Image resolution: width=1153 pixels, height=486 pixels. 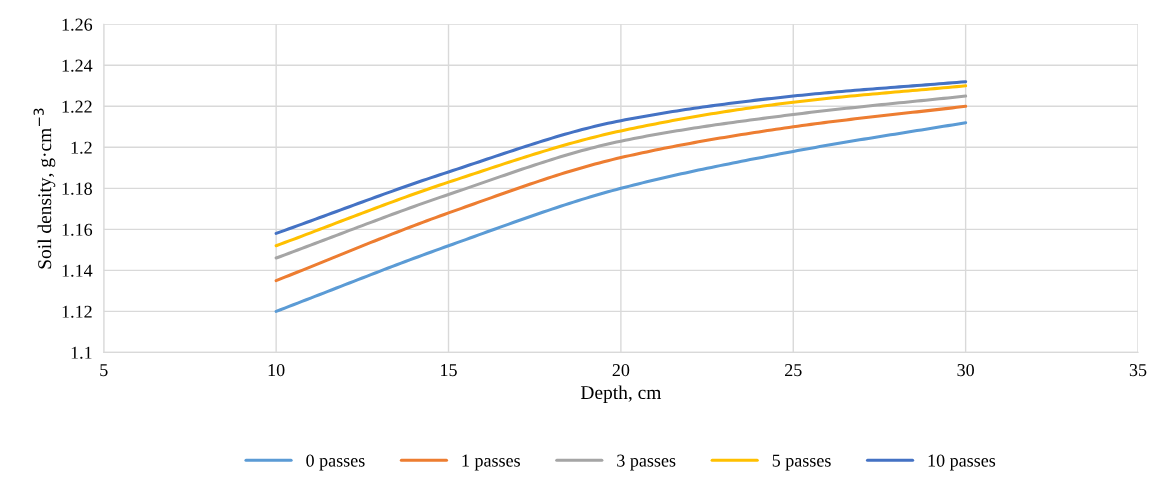 I want to click on y-tick-label: 1.18, so click(x=77, y=188).